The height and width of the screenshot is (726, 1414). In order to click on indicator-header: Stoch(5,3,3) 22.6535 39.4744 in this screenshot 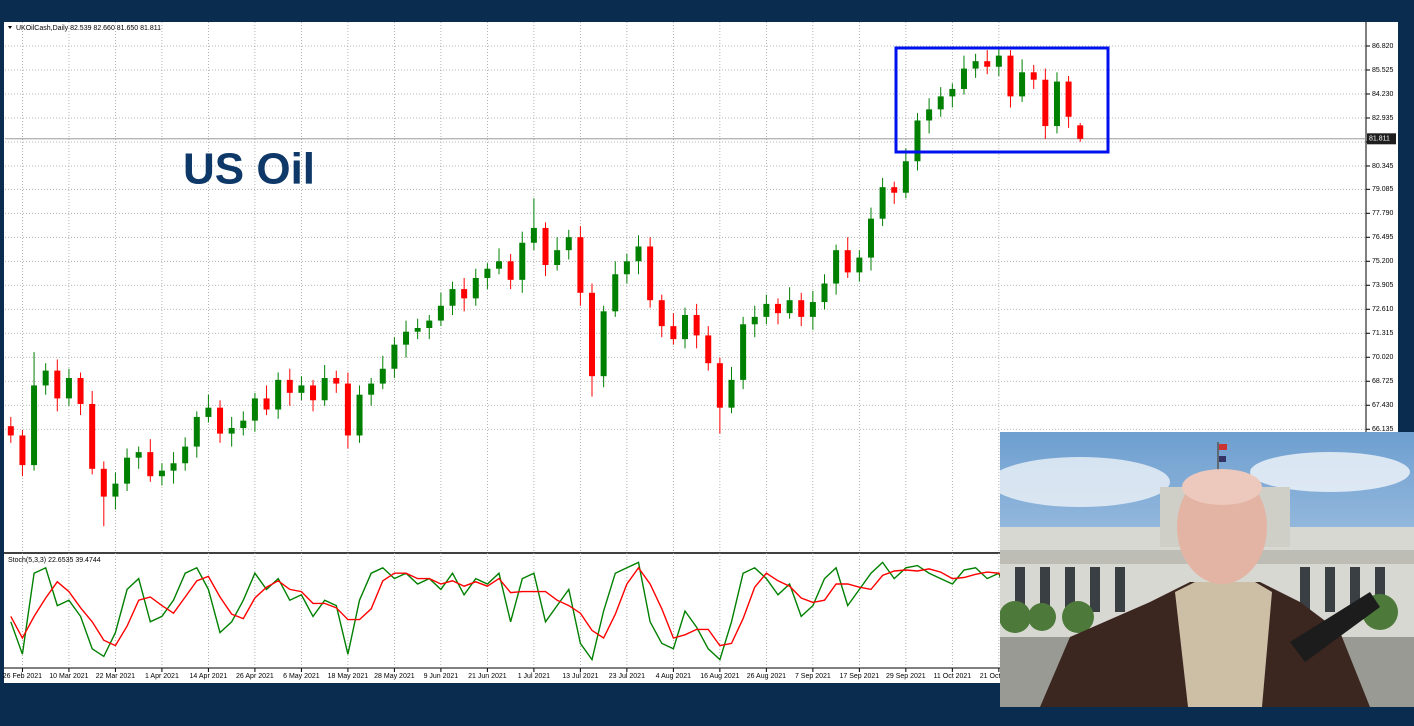, I will do `click(54, 560)`.